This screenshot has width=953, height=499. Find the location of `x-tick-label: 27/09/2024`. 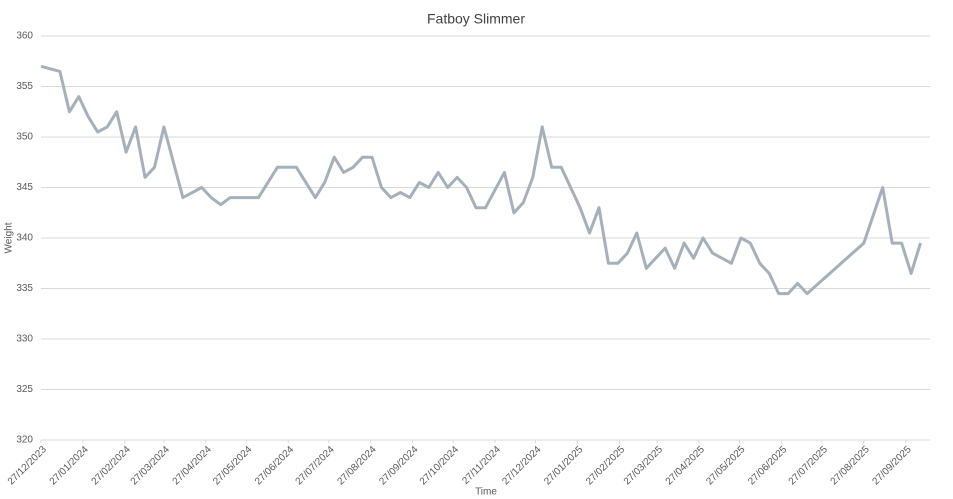

x-tick-label: 27/09/2024 is located at coordinates (398, 465).